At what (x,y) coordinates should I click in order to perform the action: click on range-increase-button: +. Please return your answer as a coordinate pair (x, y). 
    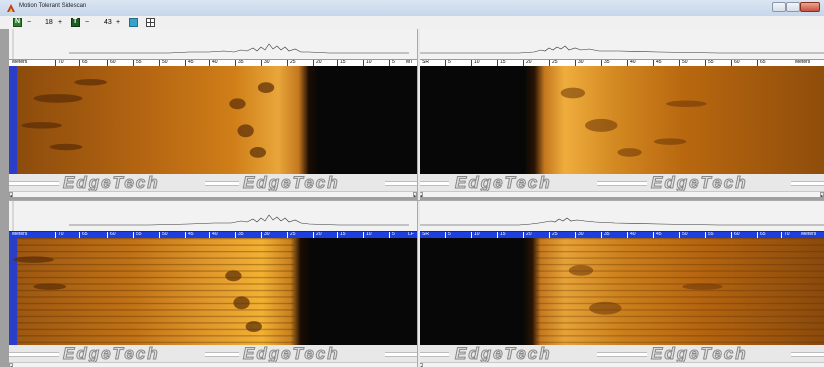
    Looking at the image, I should click on (60, 22).